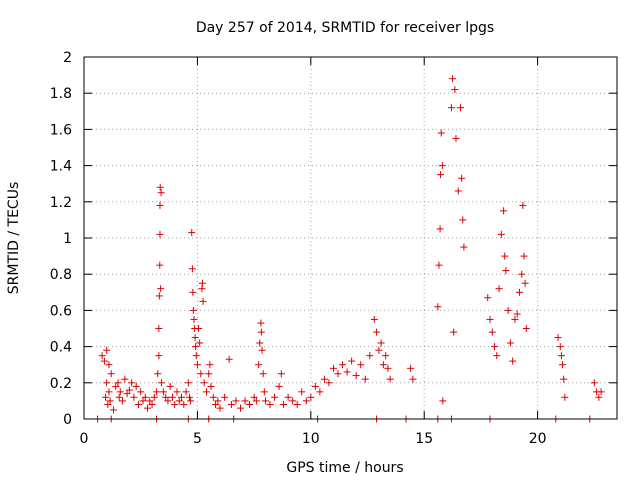 This screenshot has height=484, width=640. I want to click on y-tick-label: 1.4, so click(61, 167).